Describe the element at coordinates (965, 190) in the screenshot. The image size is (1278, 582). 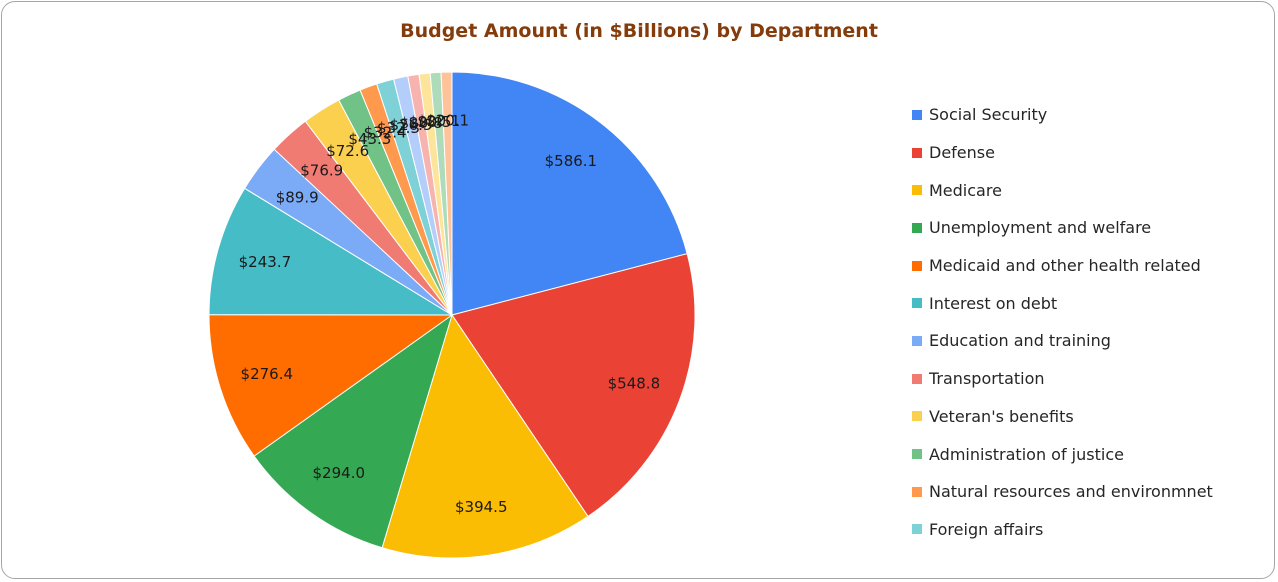
I see `legend-label: Medicare` at that location.